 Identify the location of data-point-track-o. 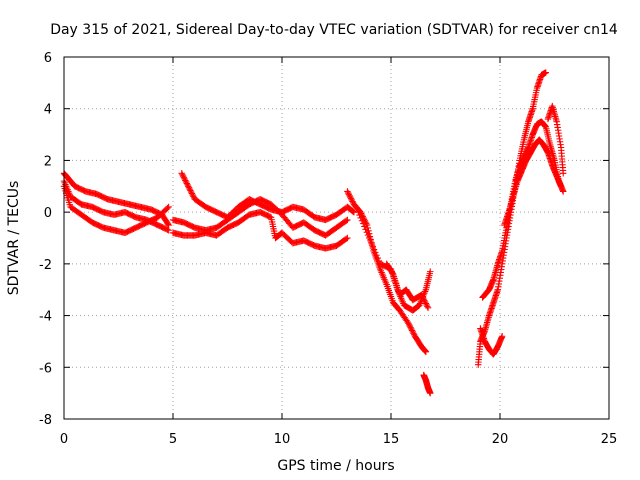
(563, 173).